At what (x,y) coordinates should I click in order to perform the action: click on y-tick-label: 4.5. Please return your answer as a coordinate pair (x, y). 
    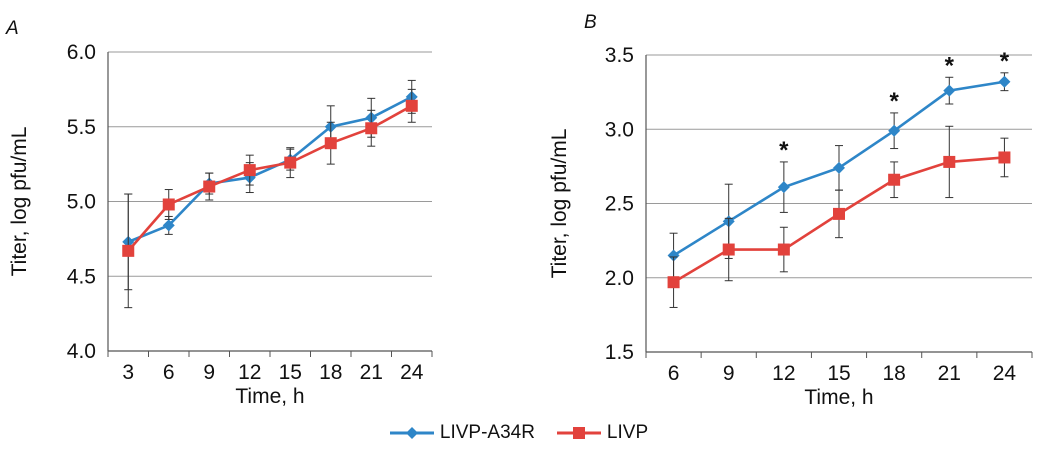
    Looking at the image, I should click on (81, 276).